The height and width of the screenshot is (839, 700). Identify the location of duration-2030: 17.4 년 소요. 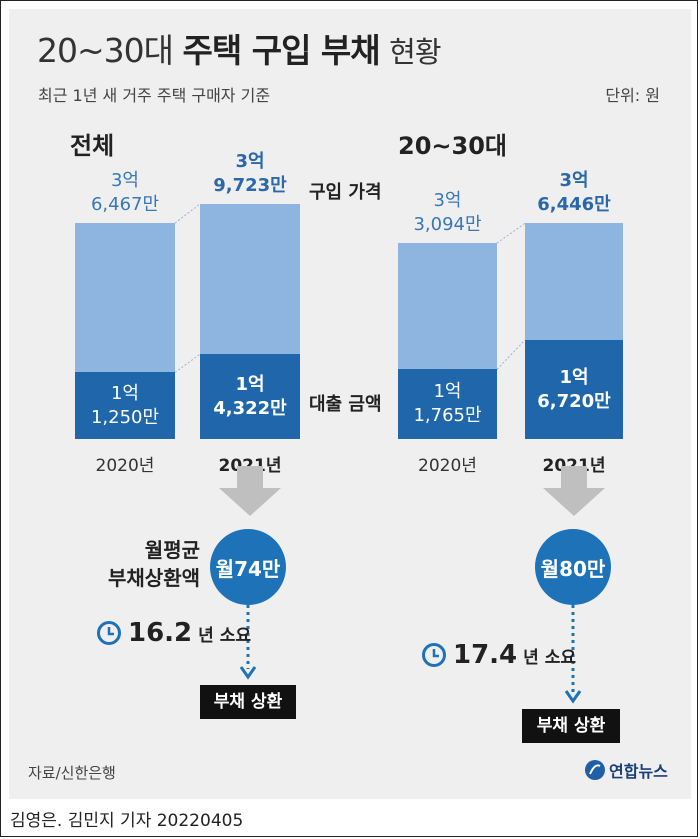
(498, 655).